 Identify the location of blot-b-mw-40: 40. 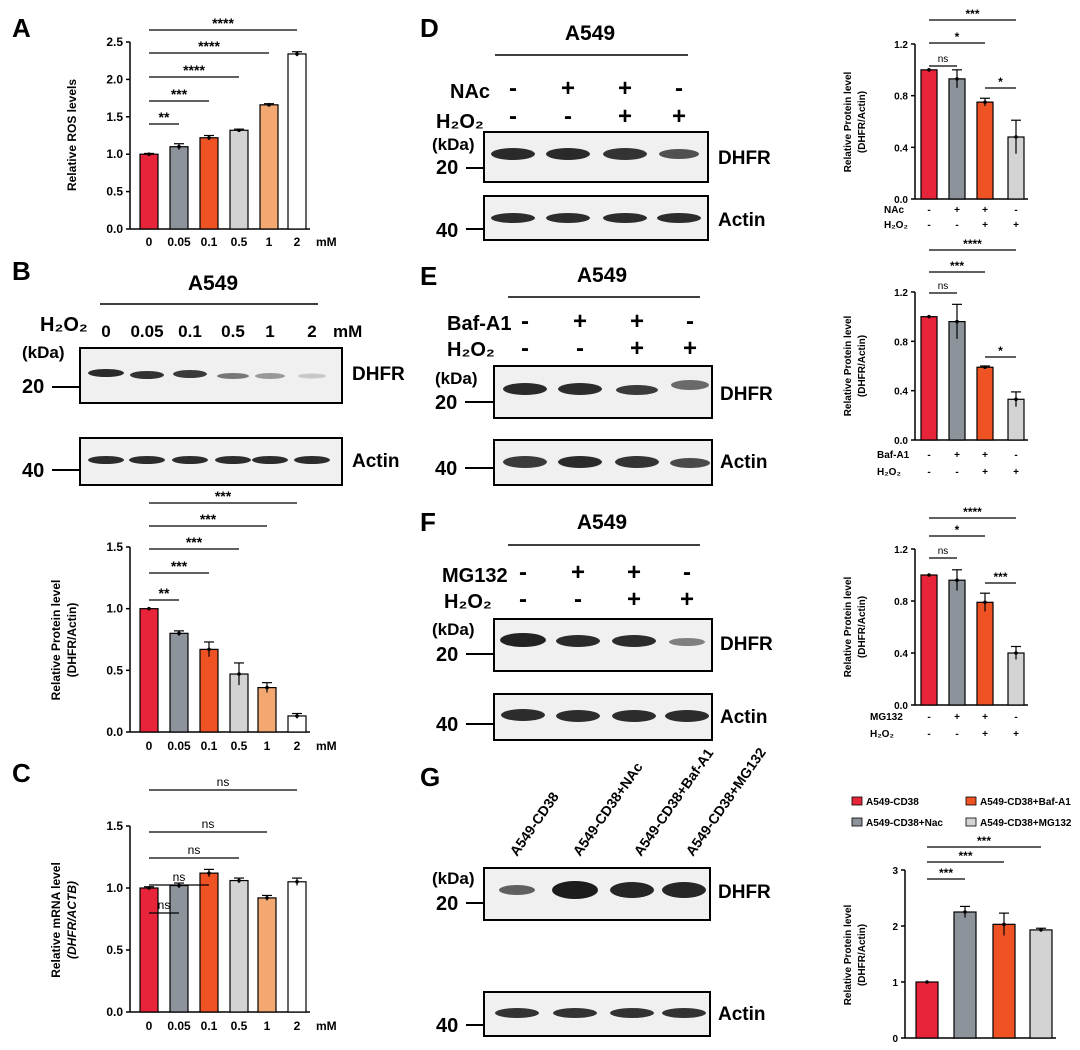
(33, 471).